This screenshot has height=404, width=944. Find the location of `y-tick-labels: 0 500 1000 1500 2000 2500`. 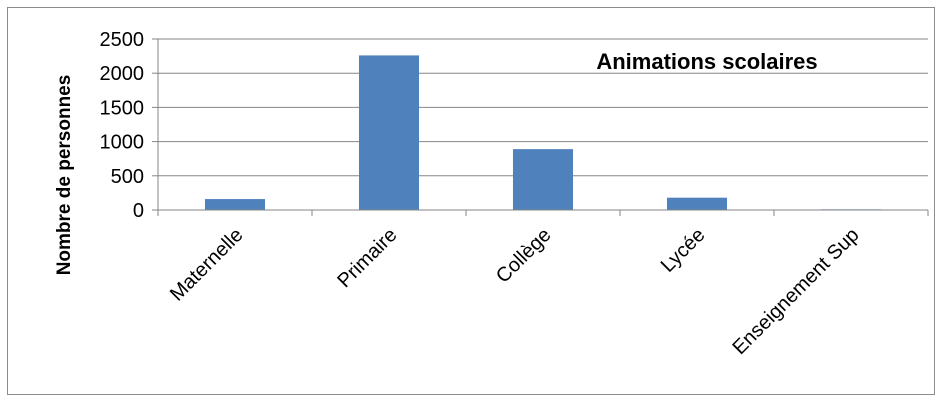

y-tick-labels: 0 500 1000 1500 2000 2500 is located at coordinates (122, 125).